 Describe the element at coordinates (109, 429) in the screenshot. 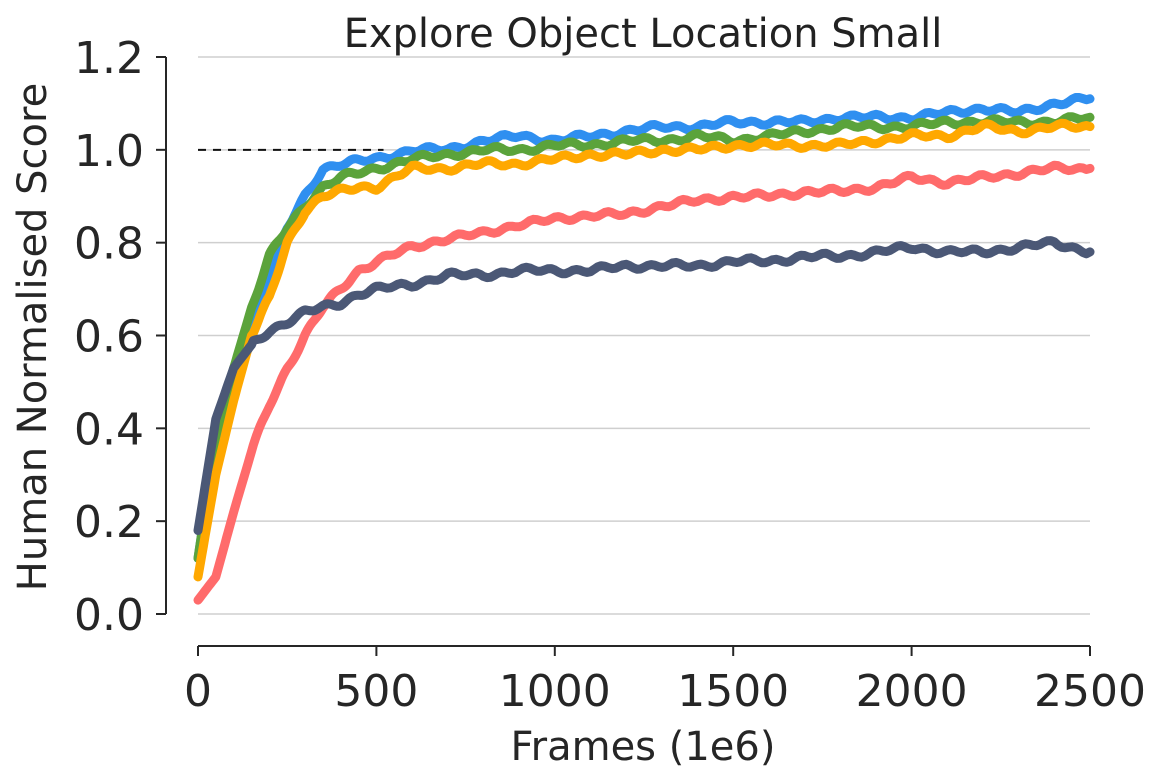

I see `y-tick-label-2: 0.4` at that location.